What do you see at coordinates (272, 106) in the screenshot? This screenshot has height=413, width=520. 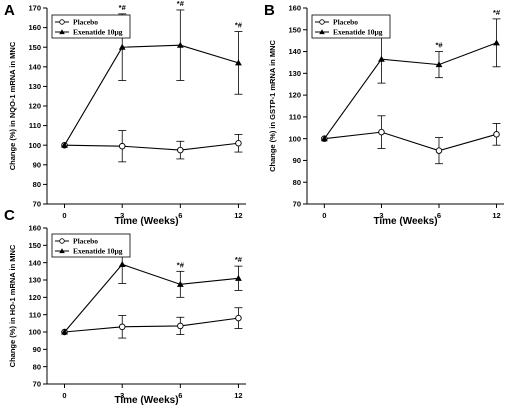 I see `y-axis-label: Change (%) in GSTP-1 mRNA in MNC` at bounding box center [272, 106].